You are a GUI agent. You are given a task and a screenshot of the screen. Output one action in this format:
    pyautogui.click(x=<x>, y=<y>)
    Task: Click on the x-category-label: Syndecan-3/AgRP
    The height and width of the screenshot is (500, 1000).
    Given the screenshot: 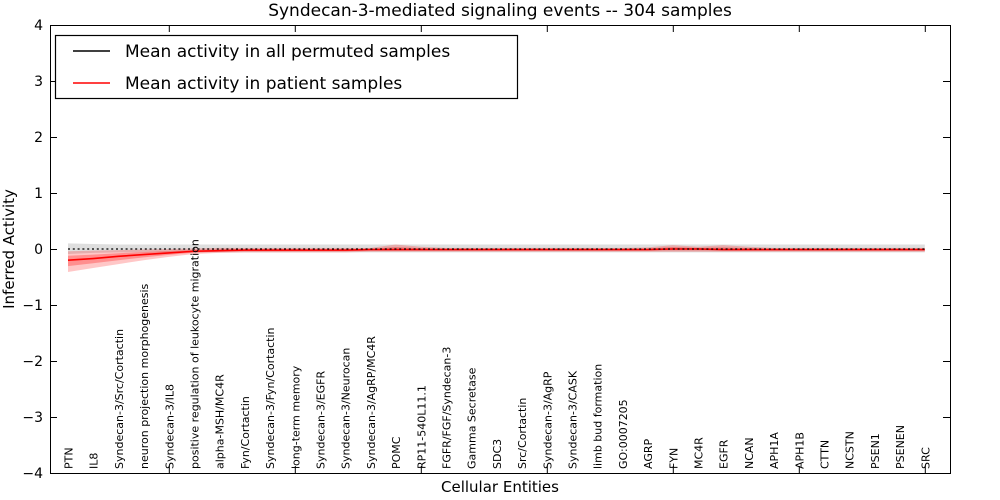 What is the action you would take?
    pyautogui.click(x=547, y=420)
    